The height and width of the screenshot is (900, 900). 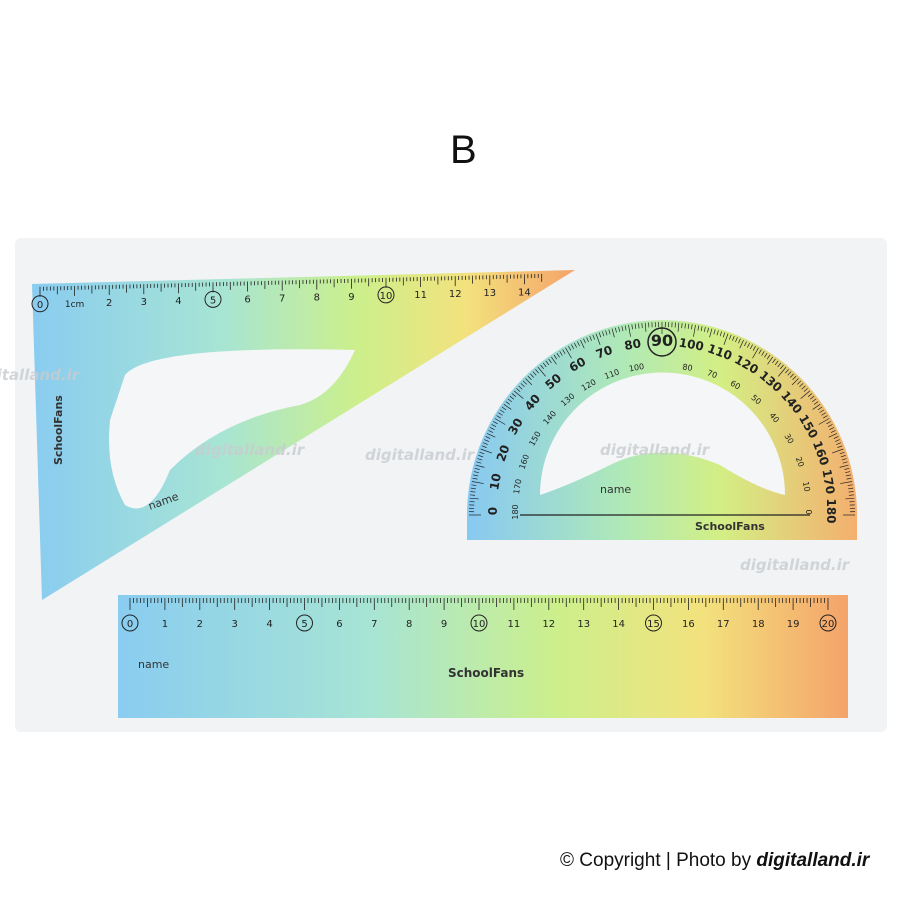 I want to click on ruler-number: 12, so click(x=548, y=624).